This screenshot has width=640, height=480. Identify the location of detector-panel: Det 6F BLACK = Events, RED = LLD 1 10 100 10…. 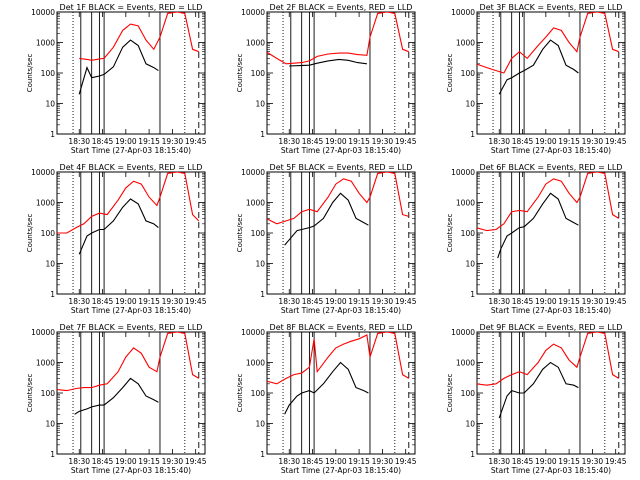
(536, 239).